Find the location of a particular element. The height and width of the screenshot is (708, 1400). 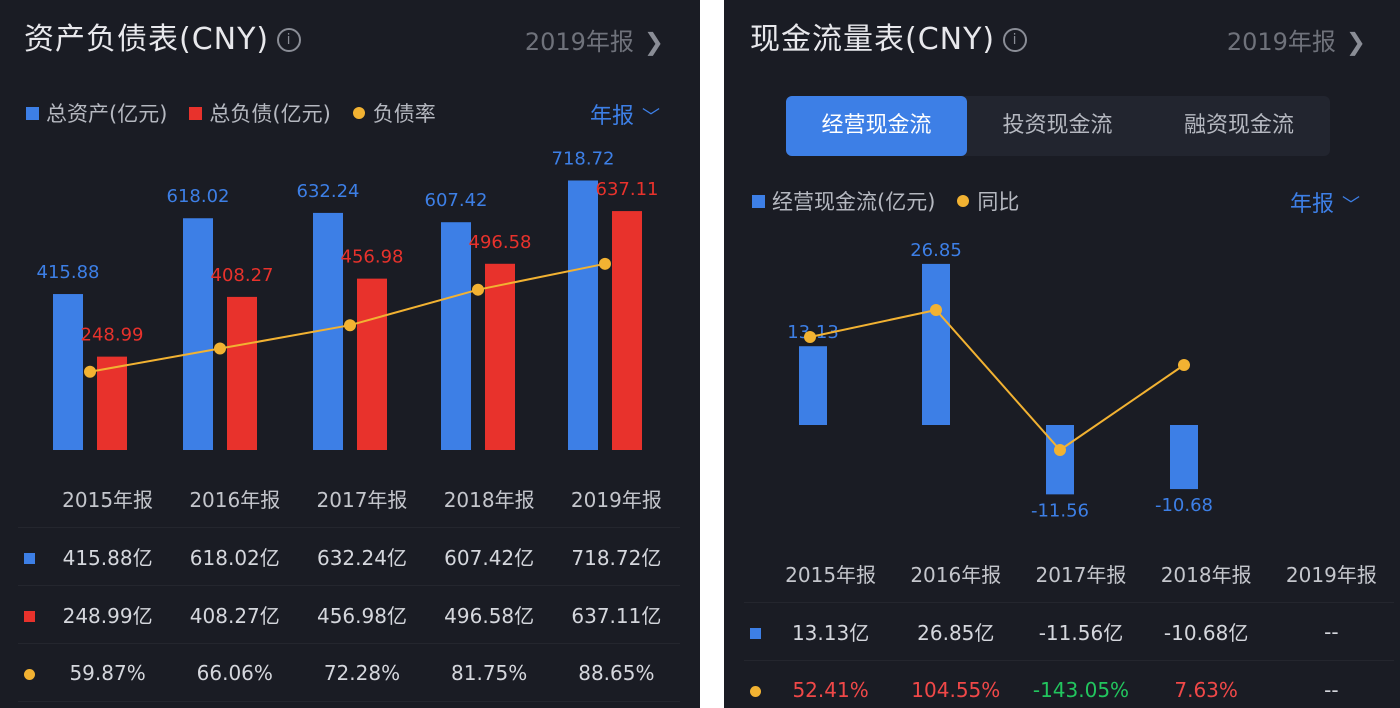

table-row-debt-ratio: 59.87% 66.06% 72.28% 81.75% 88.65% is located at coordinates (349, 672).